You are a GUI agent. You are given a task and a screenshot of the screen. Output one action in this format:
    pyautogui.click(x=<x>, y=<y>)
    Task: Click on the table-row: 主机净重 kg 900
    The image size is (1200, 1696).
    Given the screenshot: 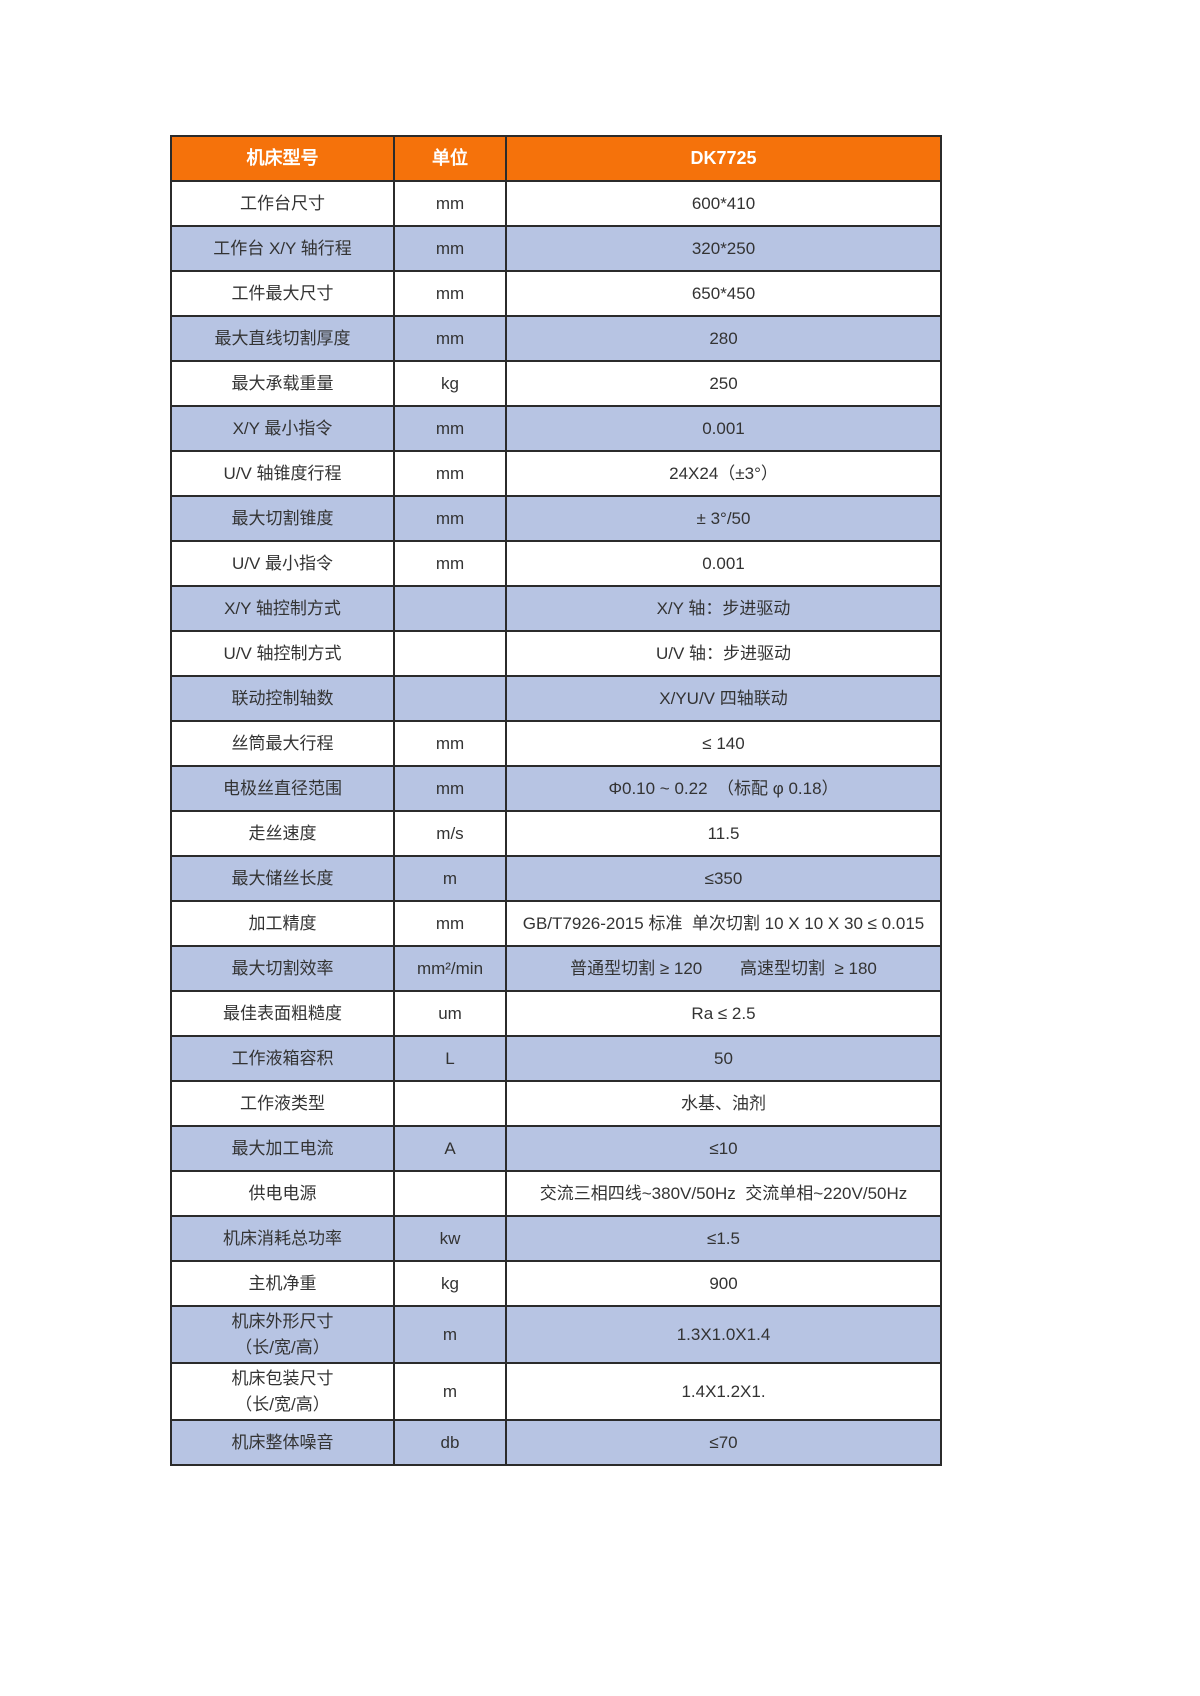 What is the action you would take?
    pyautogui.click(x=556, y=1283)
    